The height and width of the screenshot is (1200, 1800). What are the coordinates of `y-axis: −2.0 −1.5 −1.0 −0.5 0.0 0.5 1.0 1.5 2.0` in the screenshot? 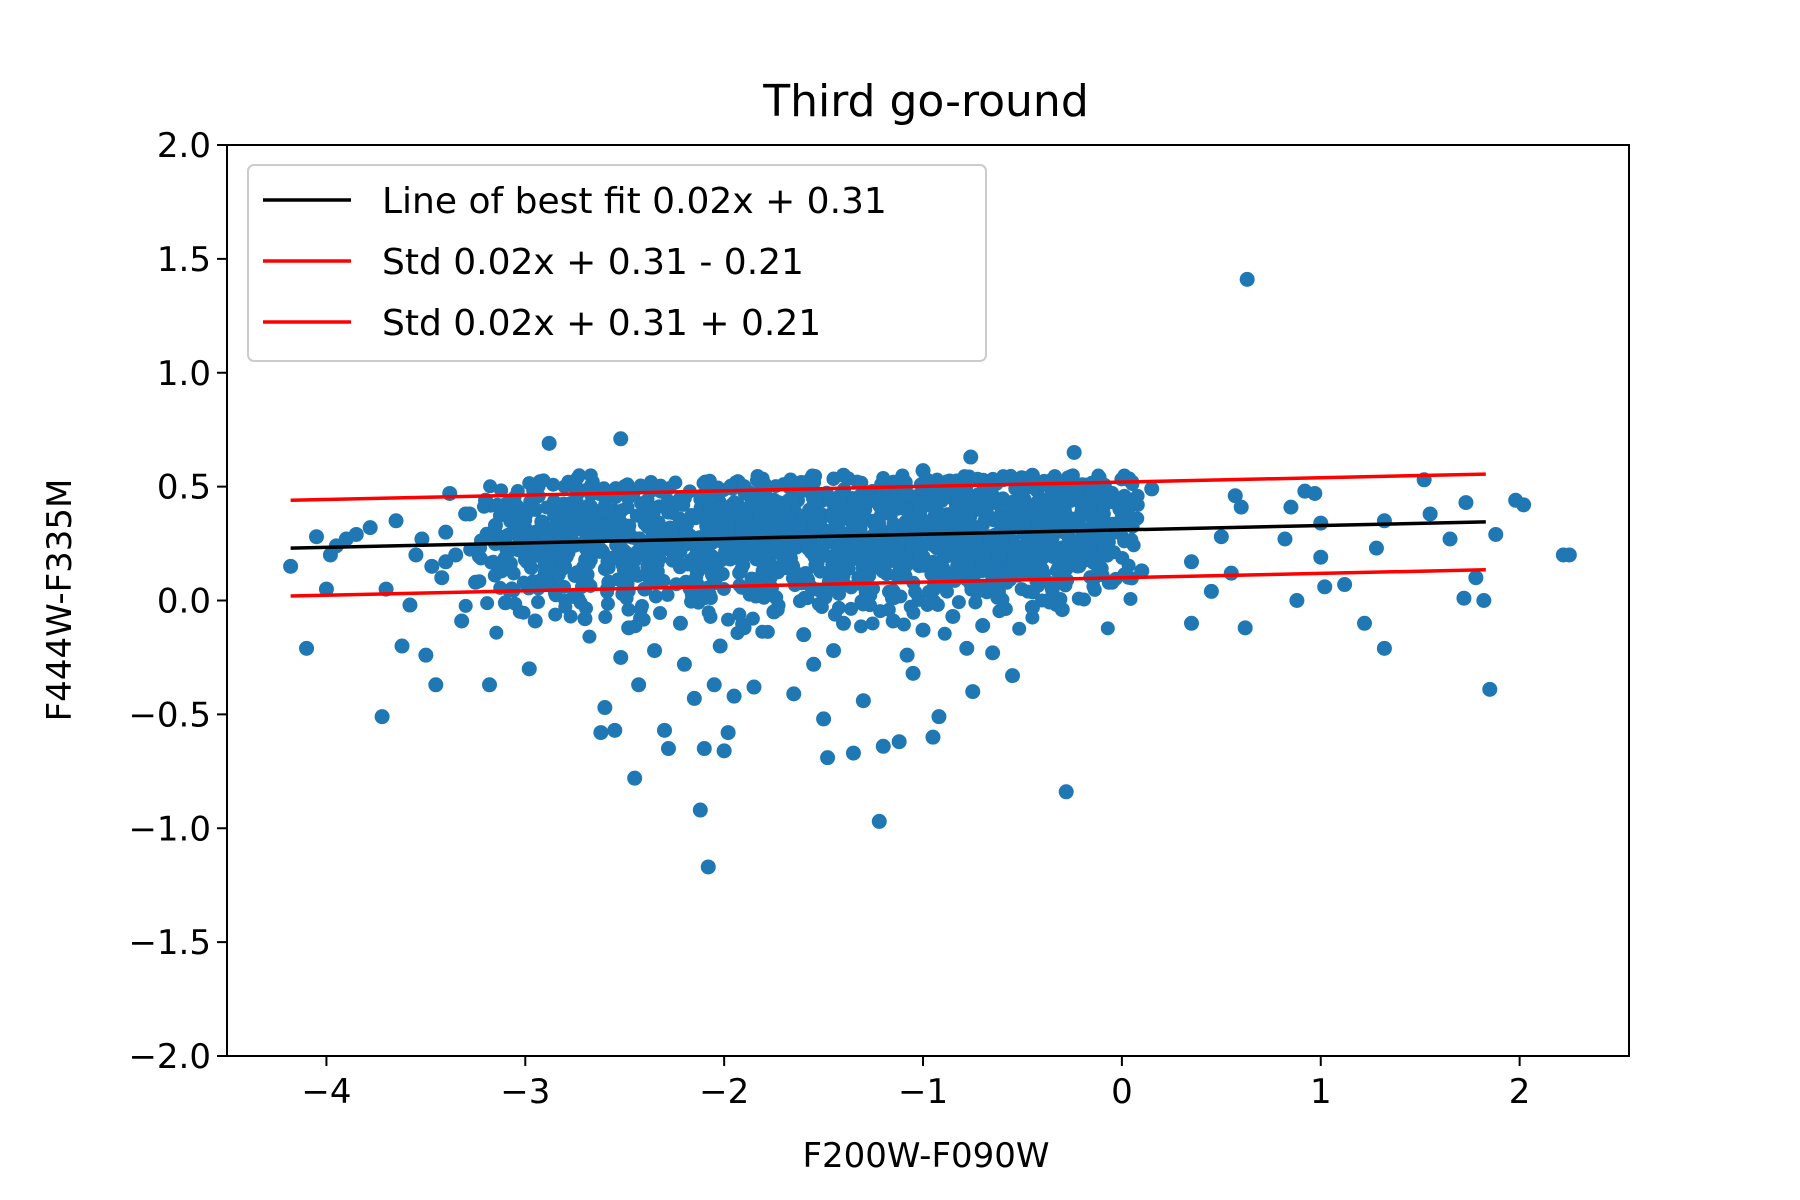 It's located at (177, 601).